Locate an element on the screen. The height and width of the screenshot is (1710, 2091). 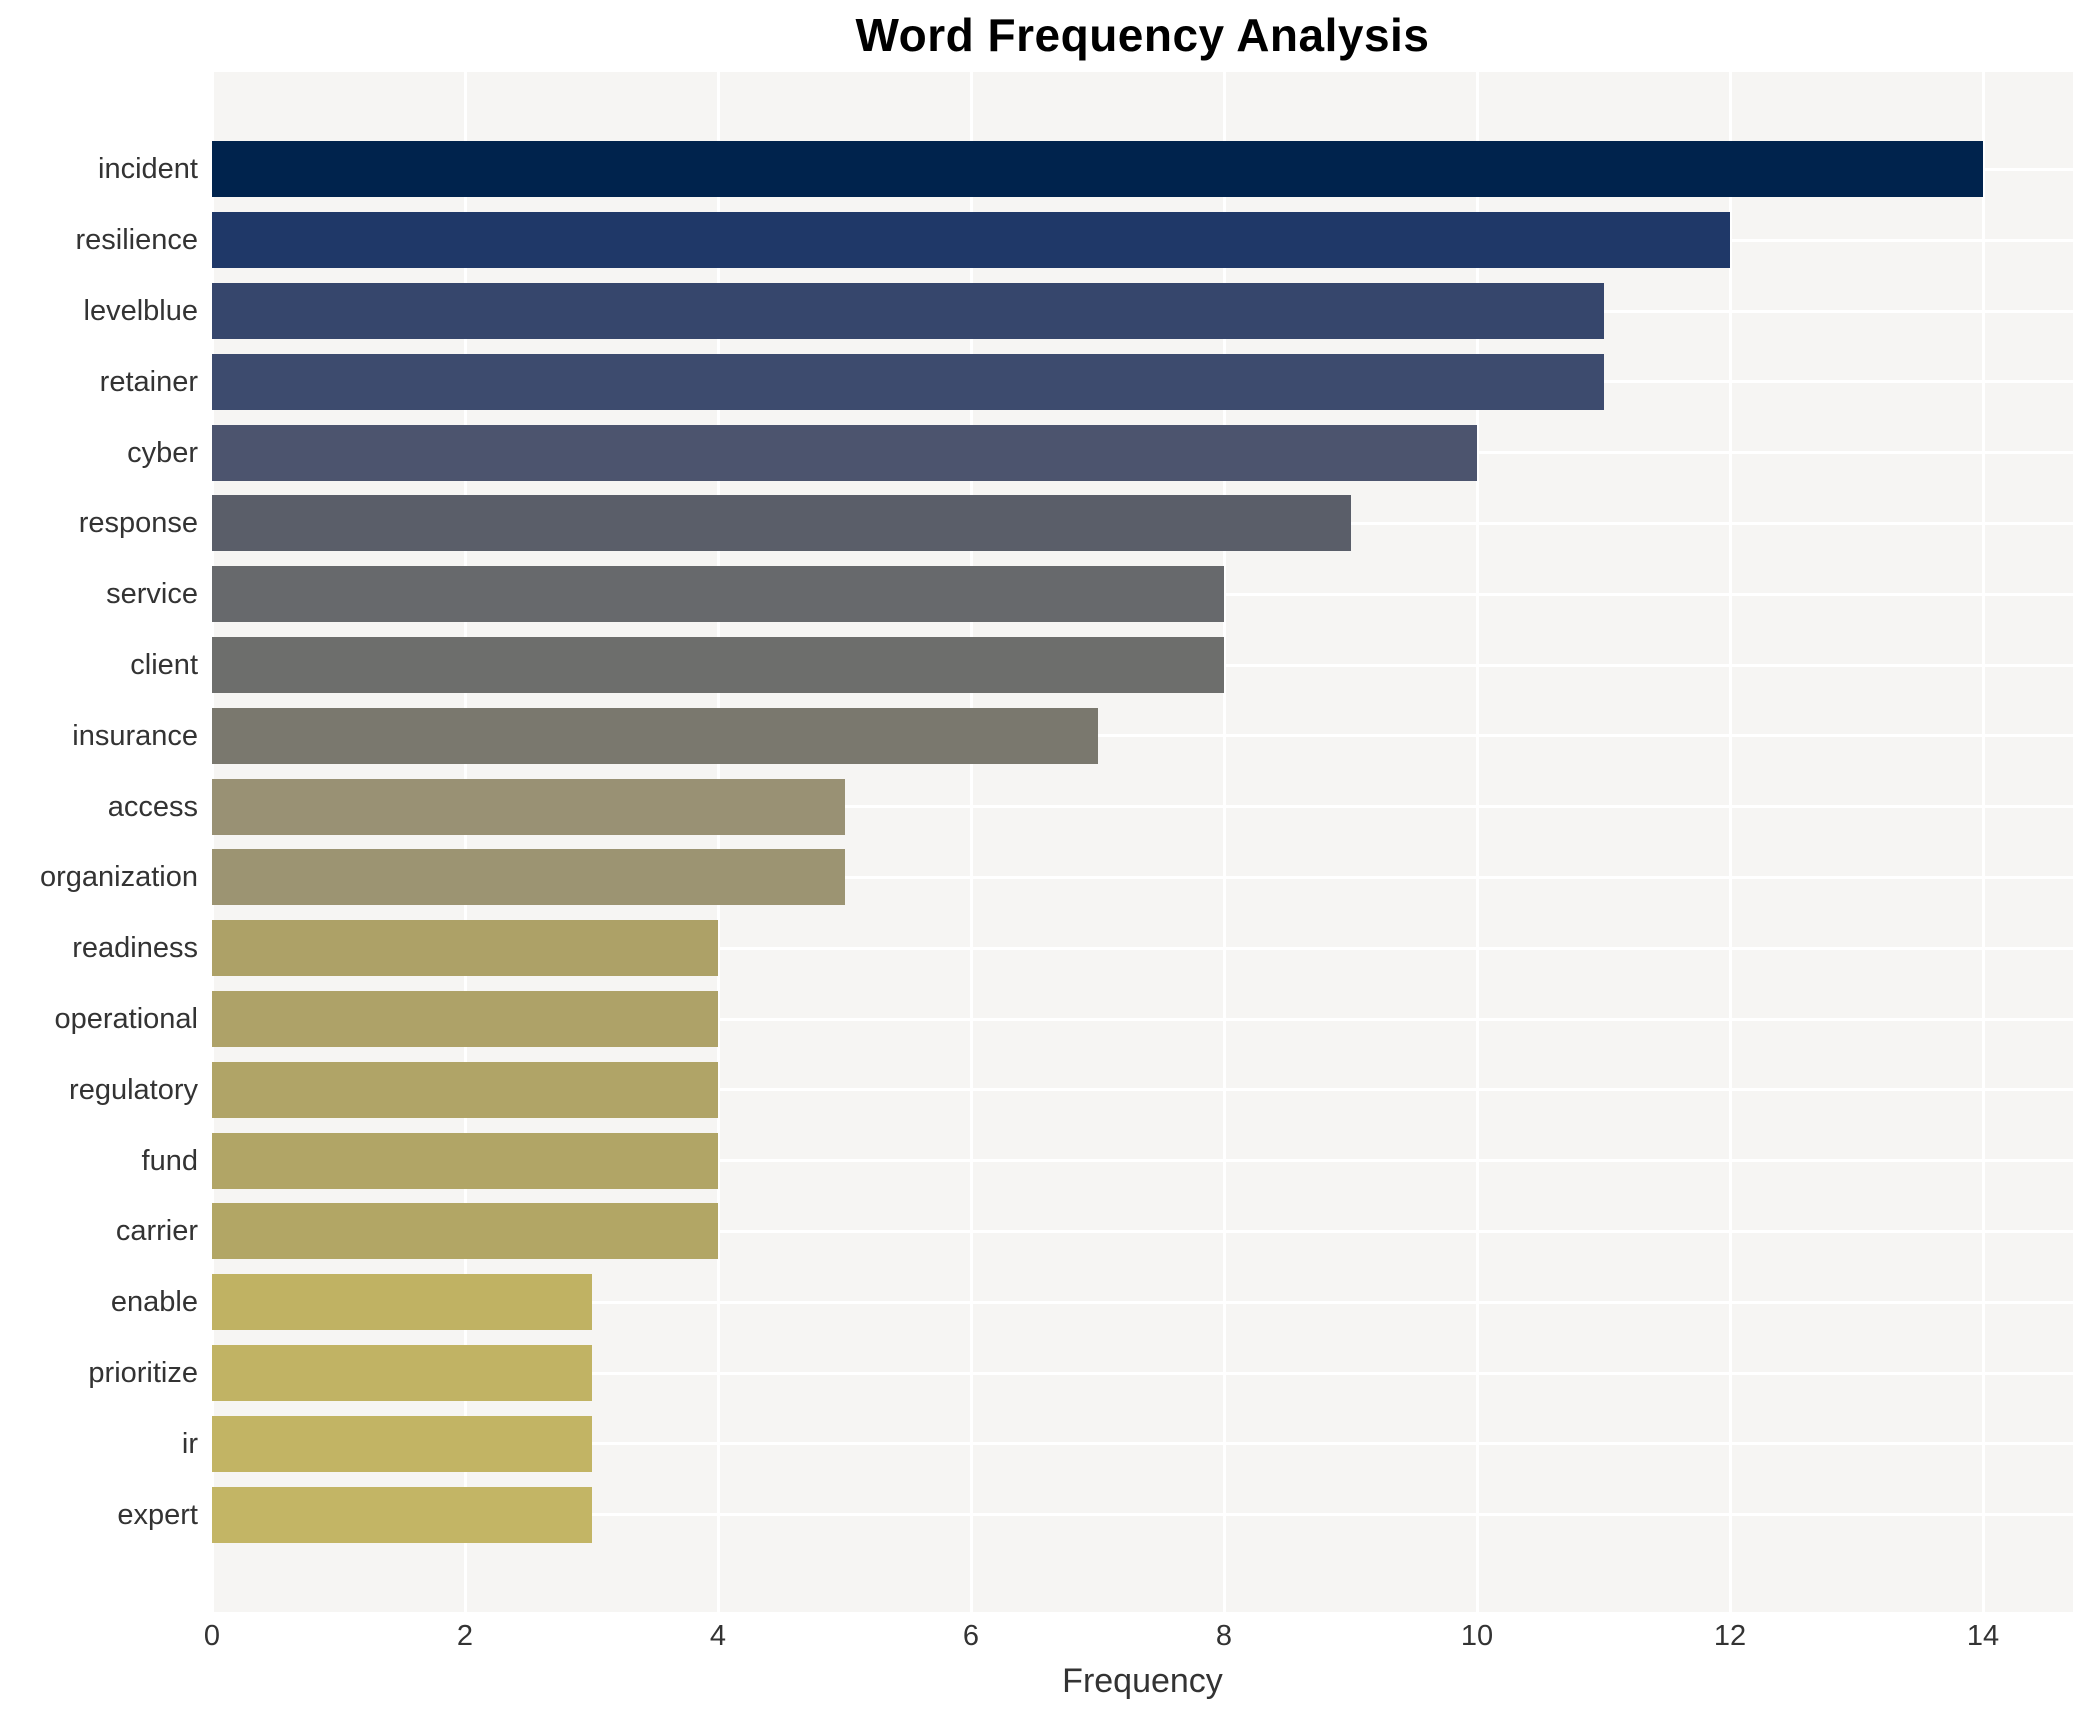
bar-resilience is located at coordinates (971, 240).